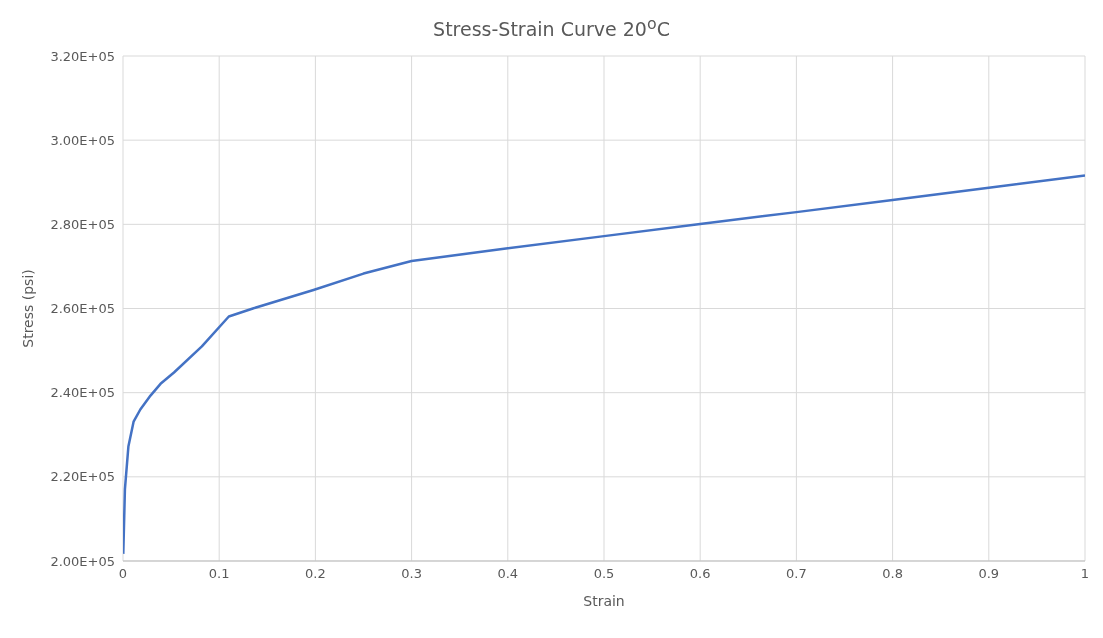 This screenshot has height=638, width=1103. What do you see at coordinates (989, 574) in the screenshot?
I see `x-tick-label: 0.9` at bounding box center [989, 574].